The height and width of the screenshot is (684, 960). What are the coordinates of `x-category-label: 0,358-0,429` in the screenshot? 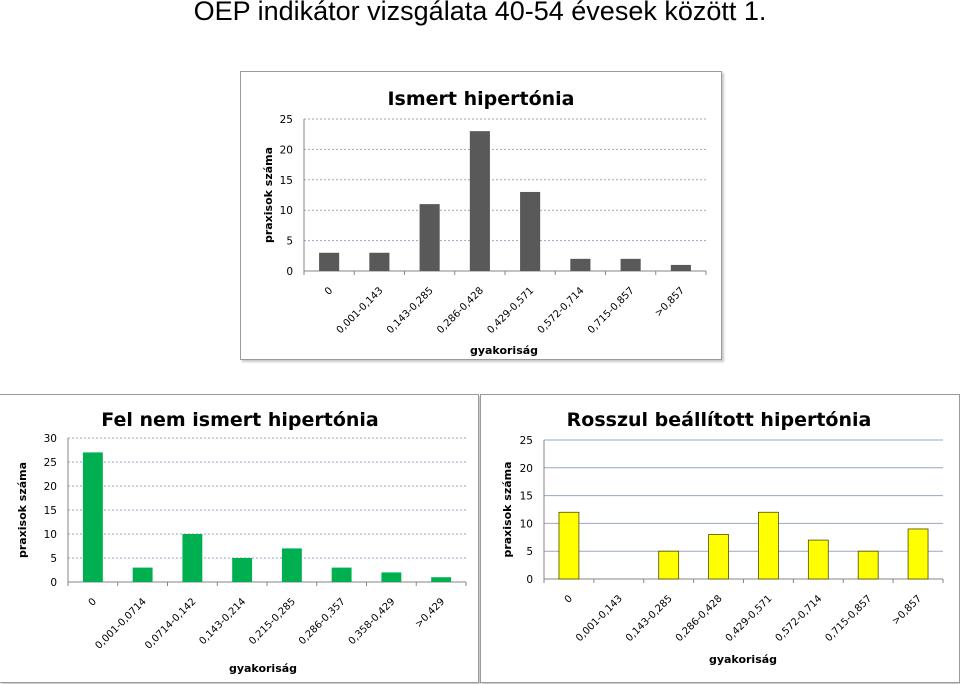 It's located at (372, 621).